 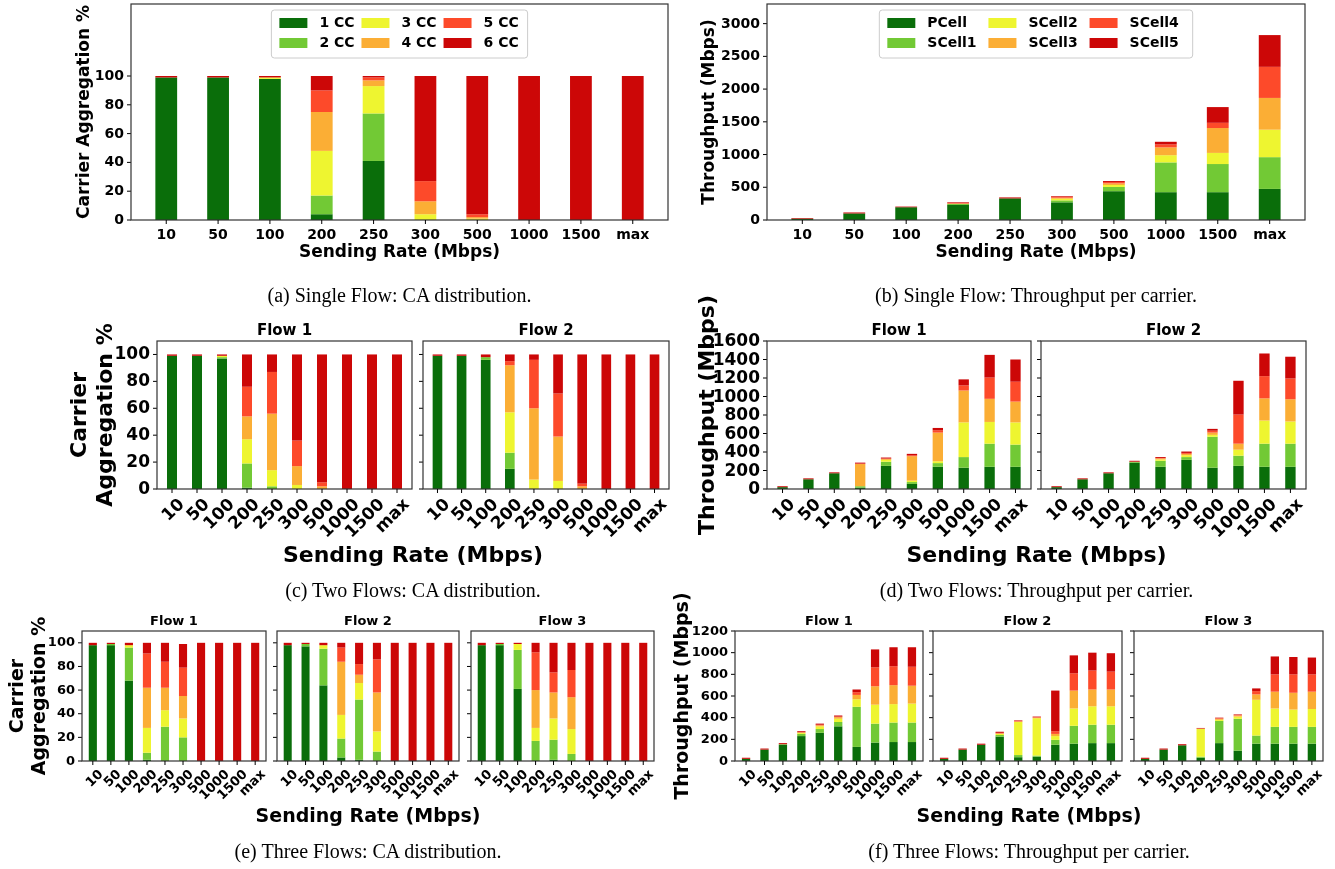 I want to click on text: (d) Two Flows: Throughput per carrier., so click(x=1036, y=590).